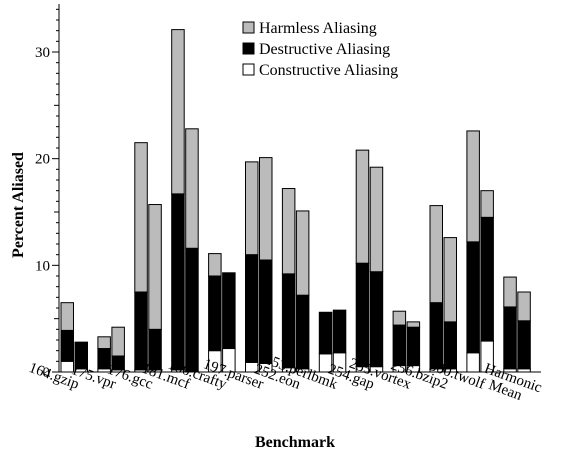 The width and height of the screenshot is (574, 456). Describe the element at coordinates (42, 266) in the screenshot. I see `y-tick-label: 10` at that location.